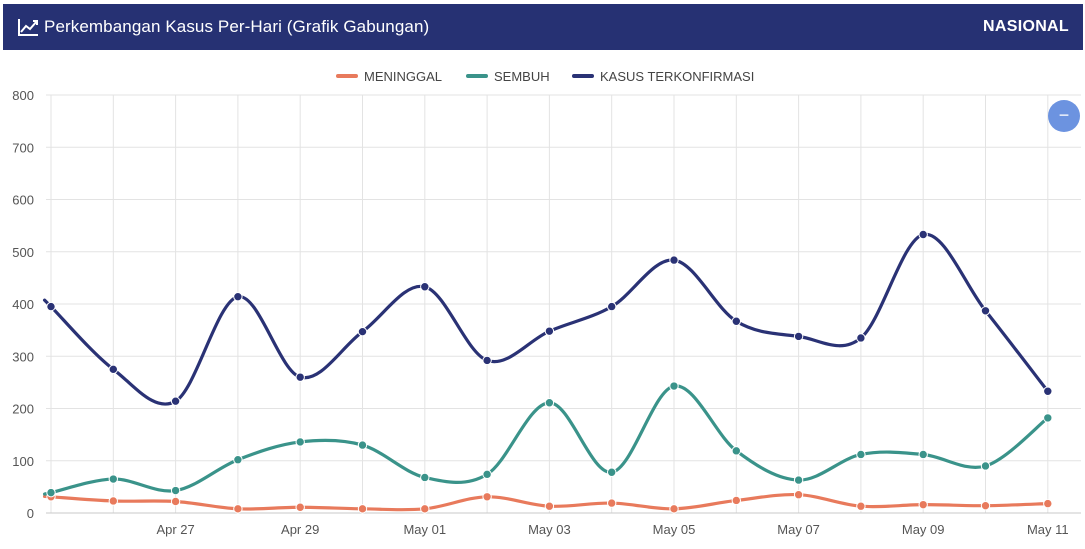  I want to click on legend: MENINGGAL SEMBUH KASUS TERKONFIRMASI, so click(542, 76).